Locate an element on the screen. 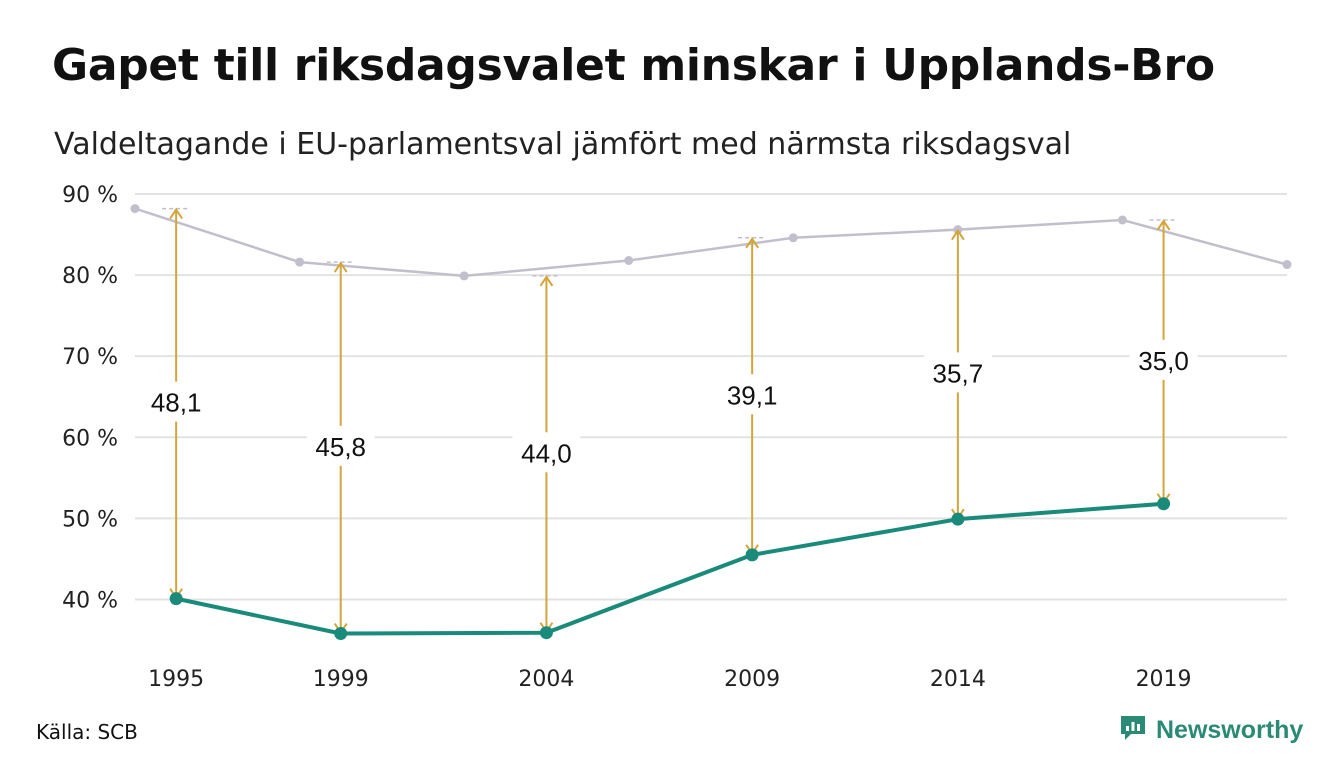 This screenshot has width=1340, height=780. gap-label: 35,0 is located at coordinates (1163, 361).